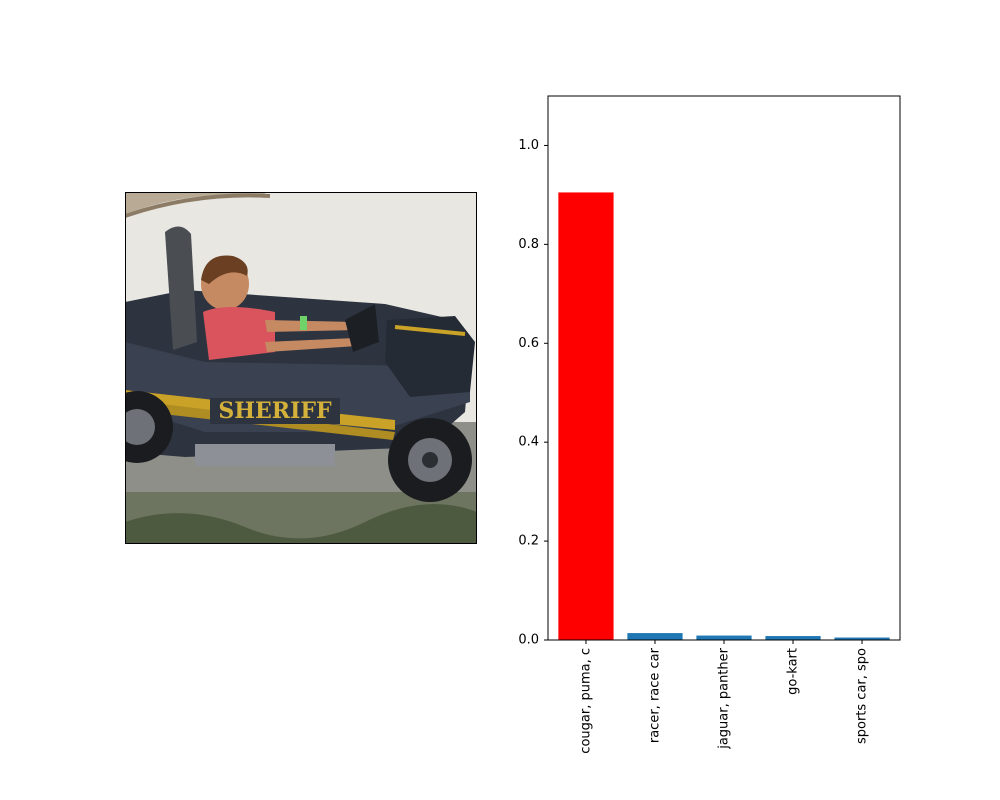  I want to click on x-tick-label-4: sports car, spo, so click(862, 696).